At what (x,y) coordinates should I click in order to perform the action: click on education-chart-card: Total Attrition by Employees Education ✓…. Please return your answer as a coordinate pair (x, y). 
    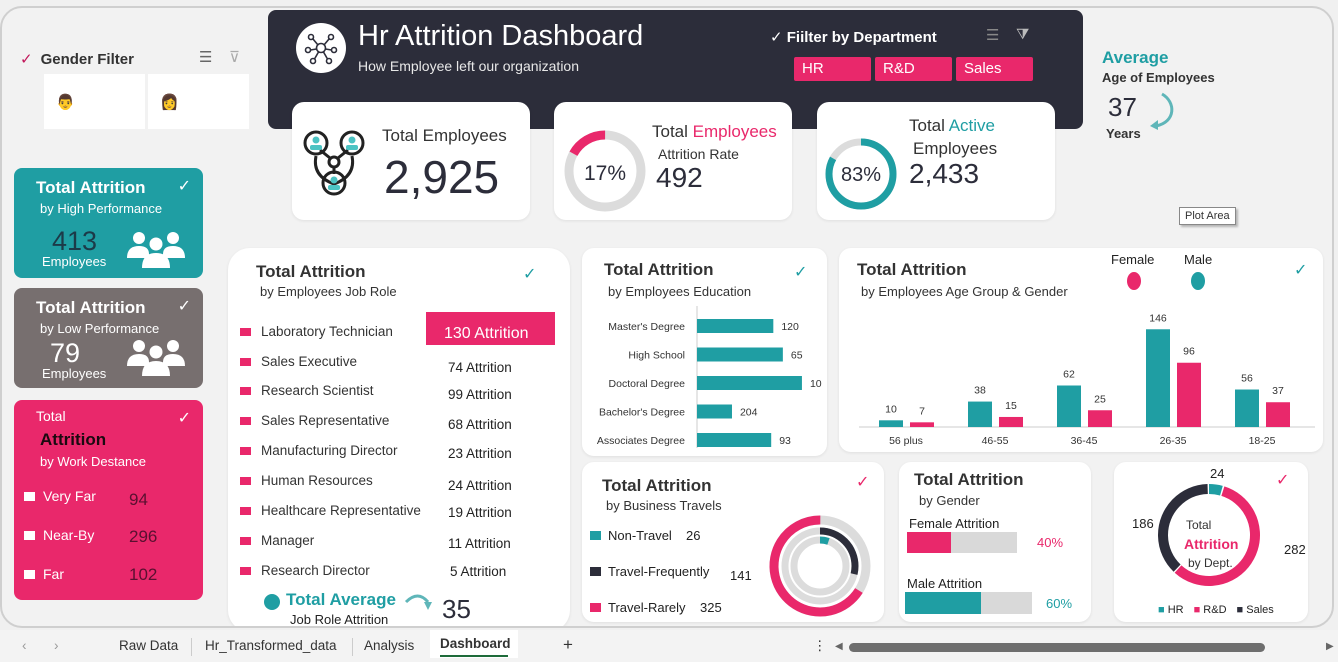
    Looking at the image, I should click on (704, 352).